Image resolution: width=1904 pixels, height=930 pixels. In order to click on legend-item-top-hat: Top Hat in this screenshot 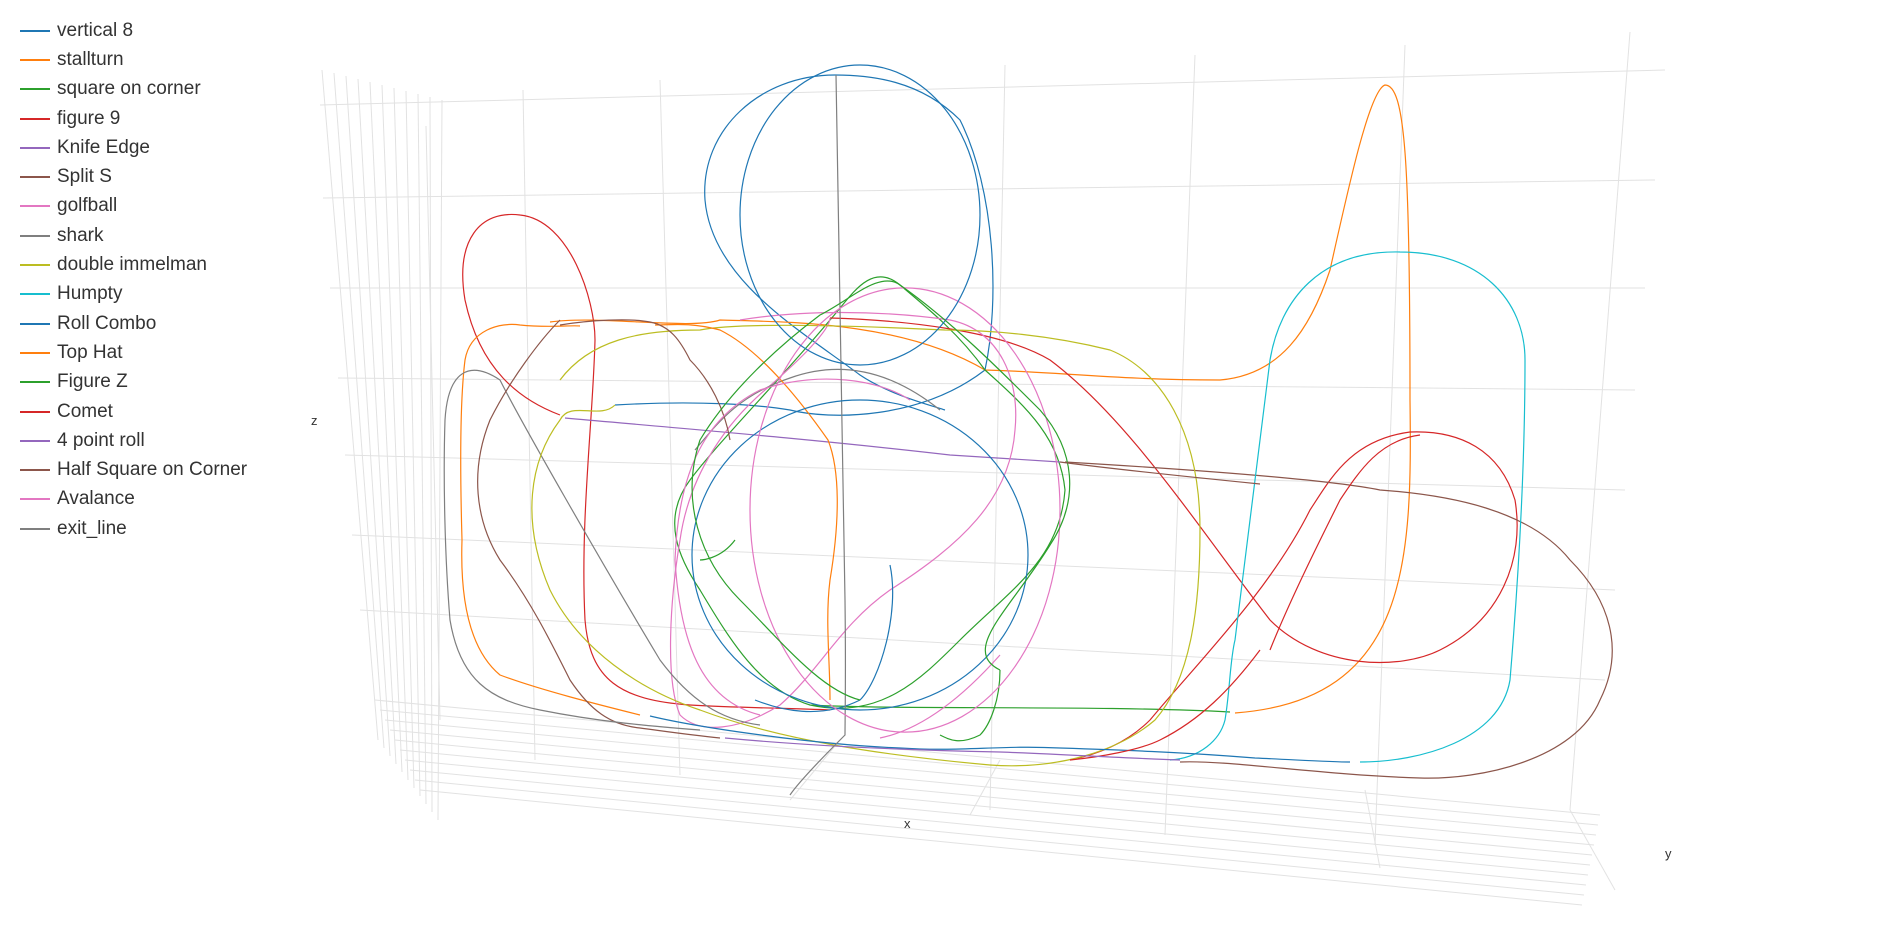, I will do `click(133, 352)`.